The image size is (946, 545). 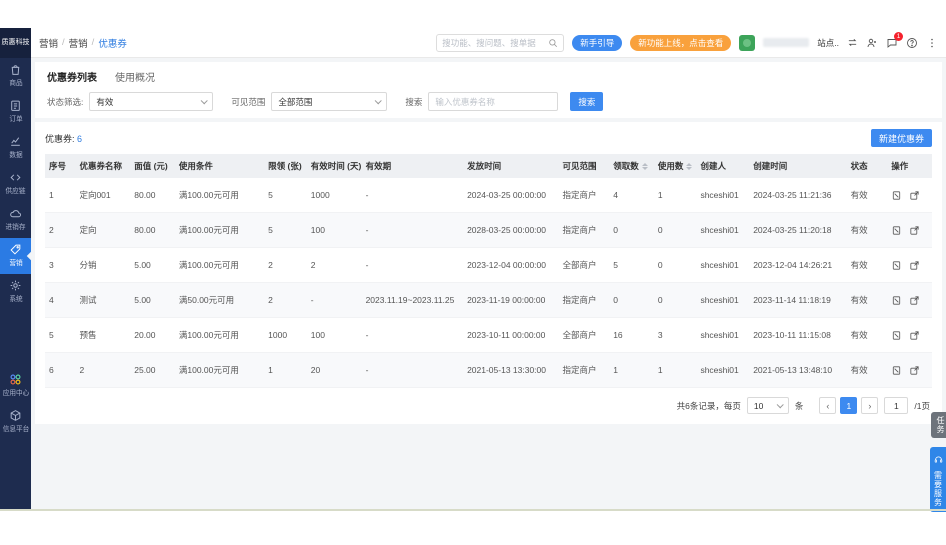 I want to click on current-page: 1, so click(x=849, y=405).